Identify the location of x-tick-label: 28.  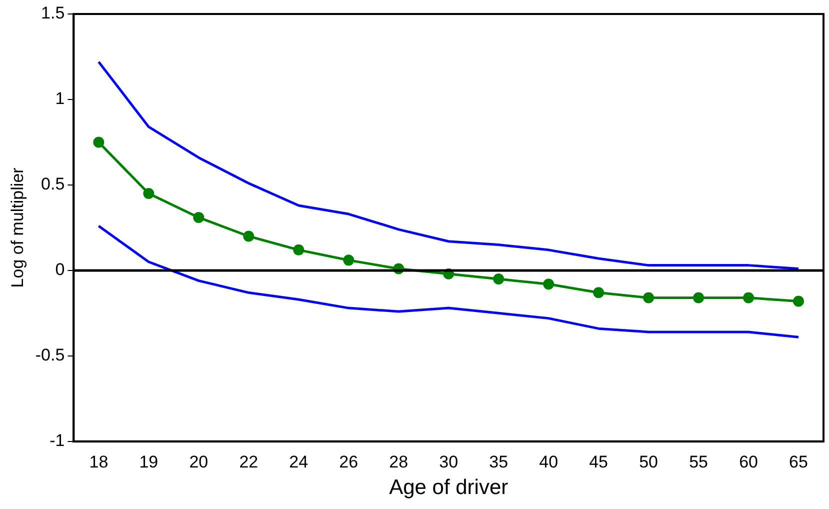
(398, 462).